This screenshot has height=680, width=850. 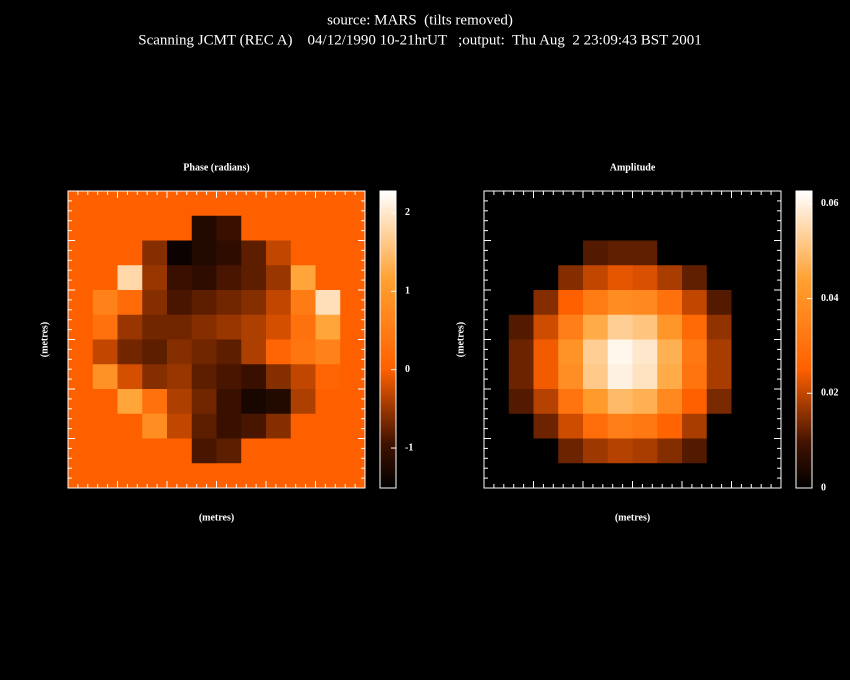 I want to click on colorbar-tick-label: 0.02, so click(x=830, y=393).